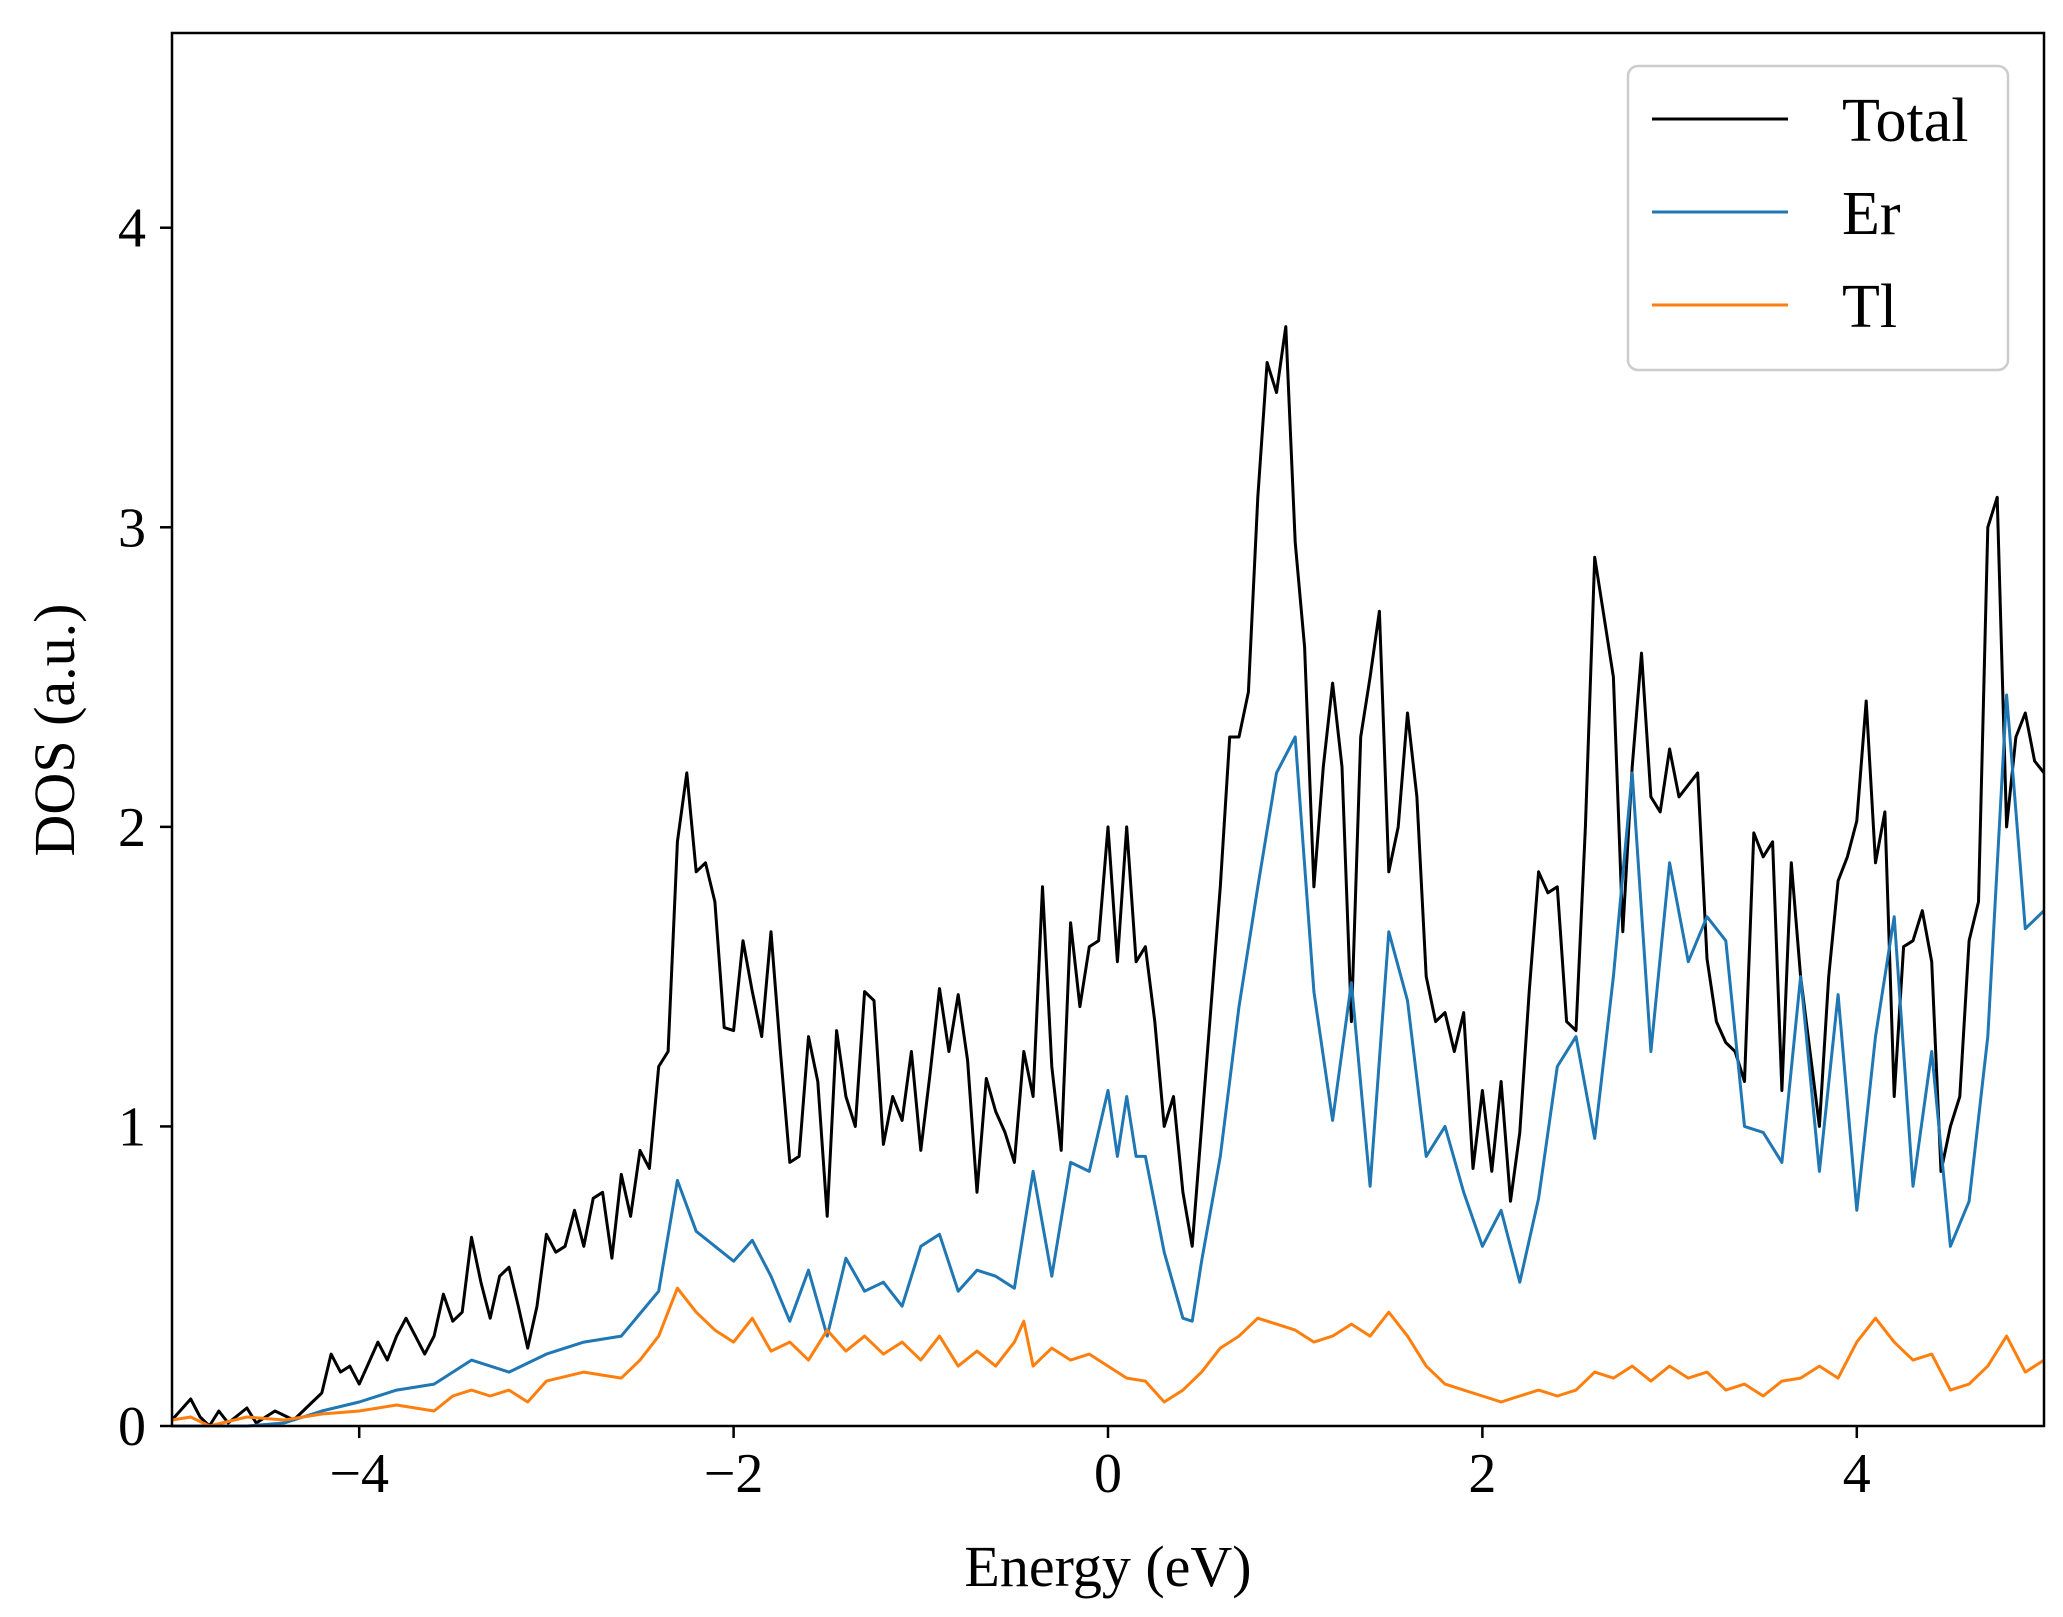 The image size is (2063, 1617). What do you see at coordinates (132, 528) in the screenshot?
I see `y-tick-label: 3` at bounding box center [132, 528].